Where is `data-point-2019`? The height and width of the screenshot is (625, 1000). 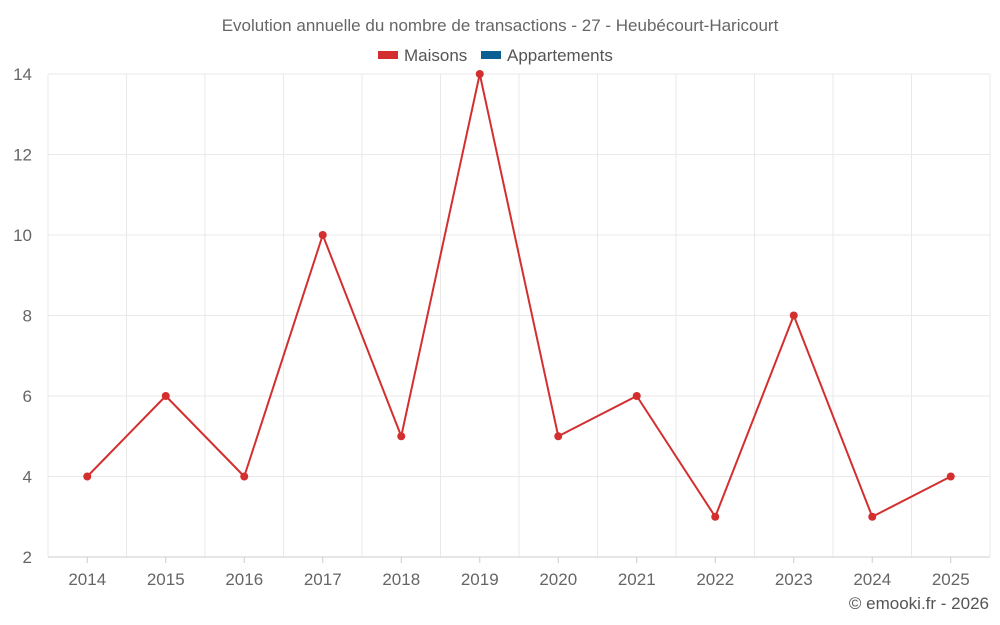
data-point-2019 is located at coordinates (479, 74).